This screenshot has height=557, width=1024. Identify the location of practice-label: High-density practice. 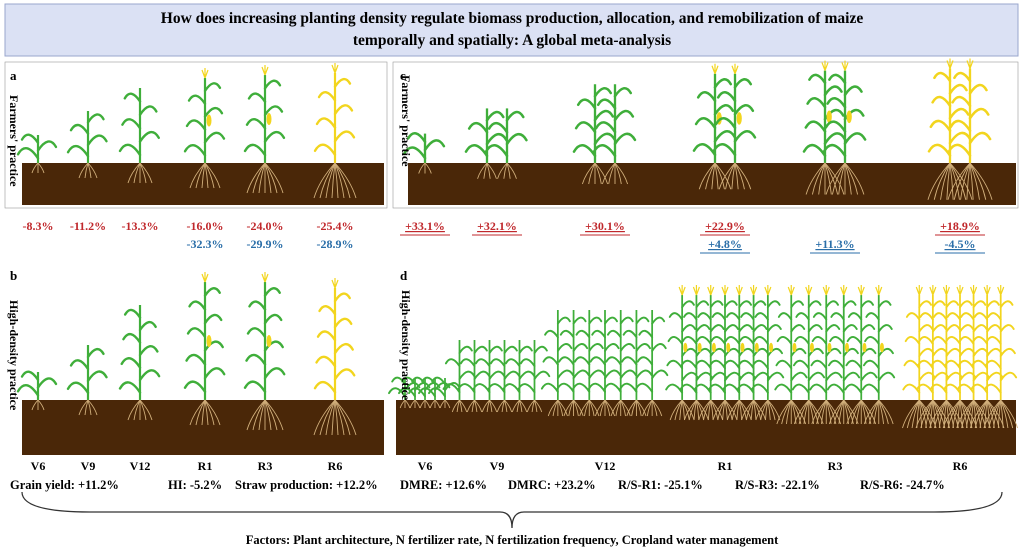
(406, 345).